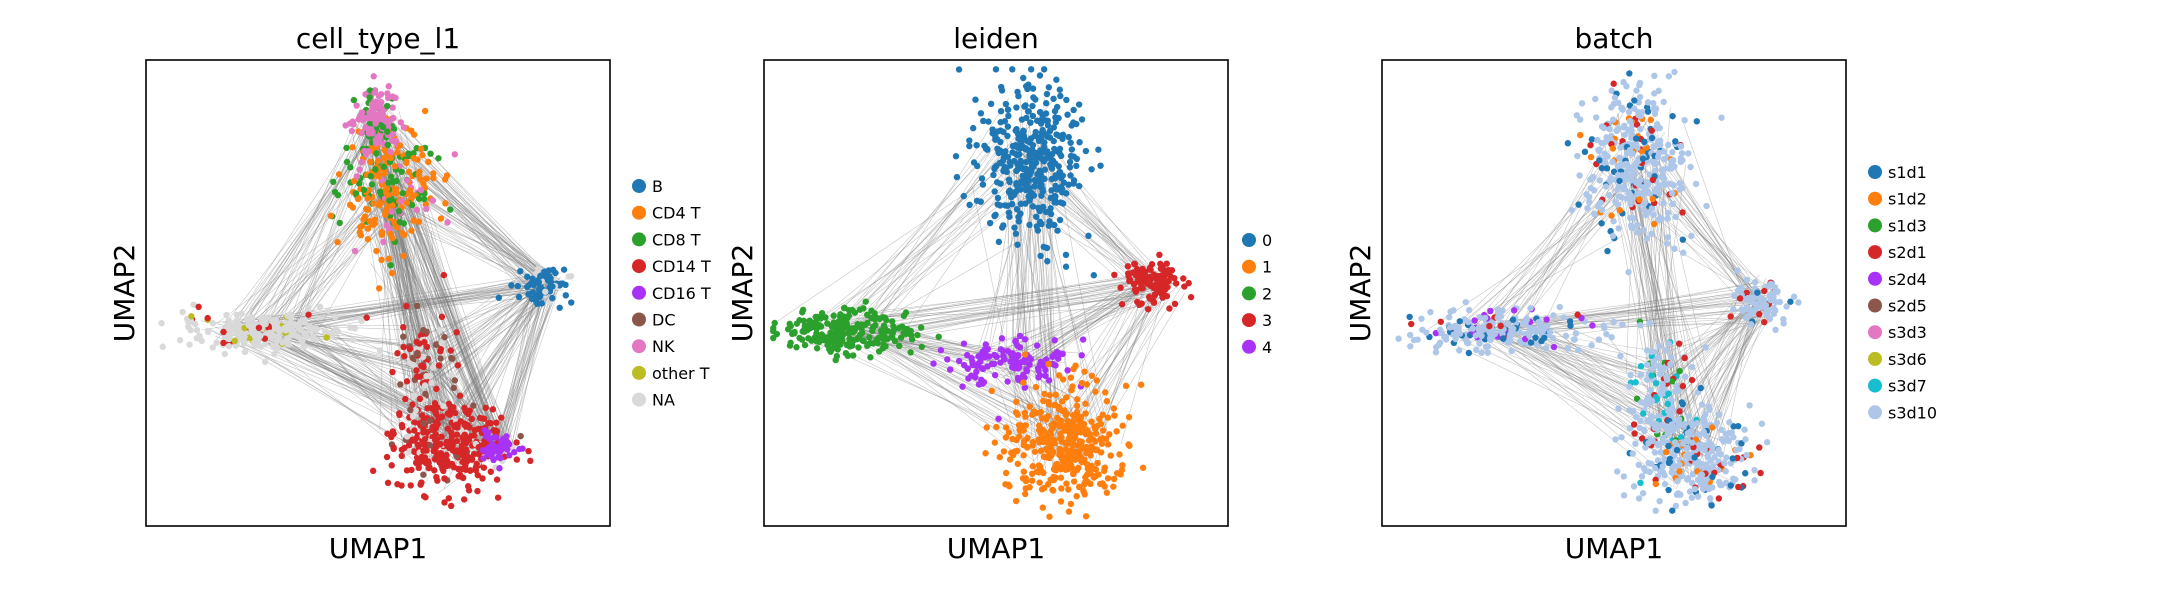 The image size is (2173, 600). What do you see at coordinates (1257, 240) in the screenshot?
I see `legend-item: 0` at bounding box center [1257, 240].